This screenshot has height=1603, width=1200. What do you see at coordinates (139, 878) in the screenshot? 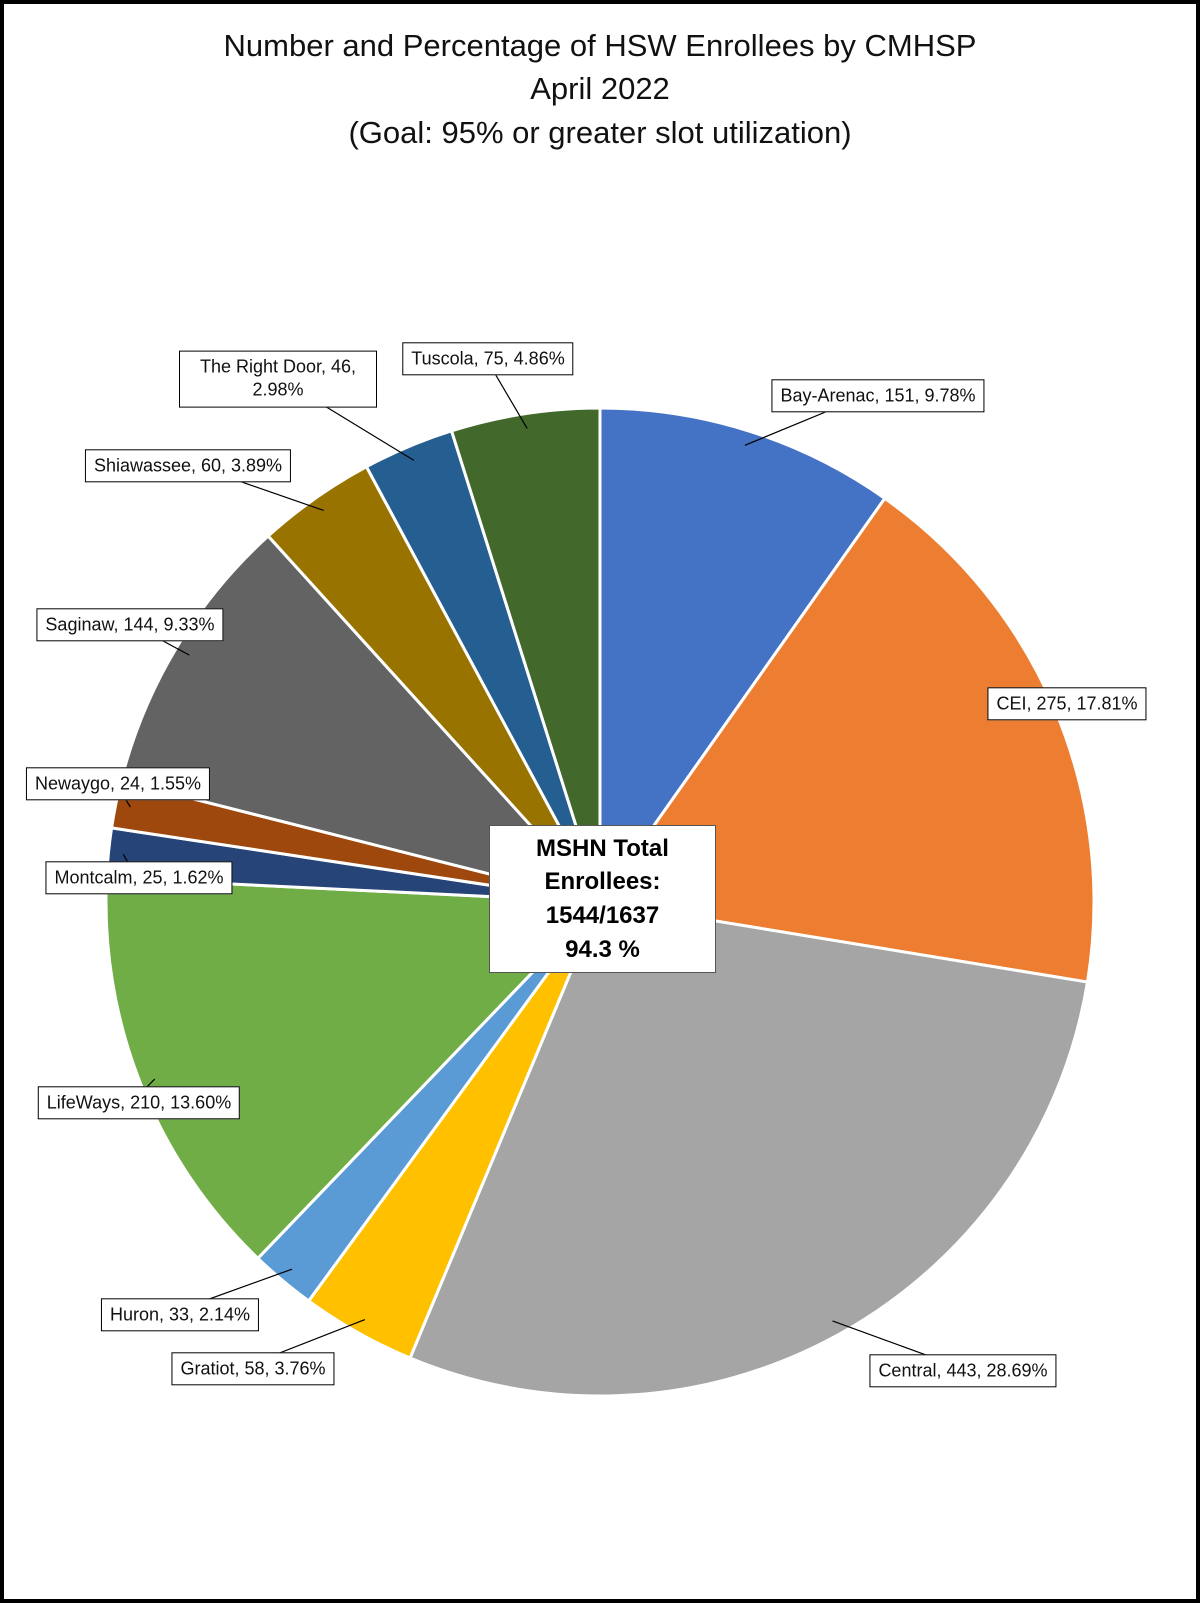
I see `data-label: Montcalm, 25, 1.62%` at bounding box center [139, 878].